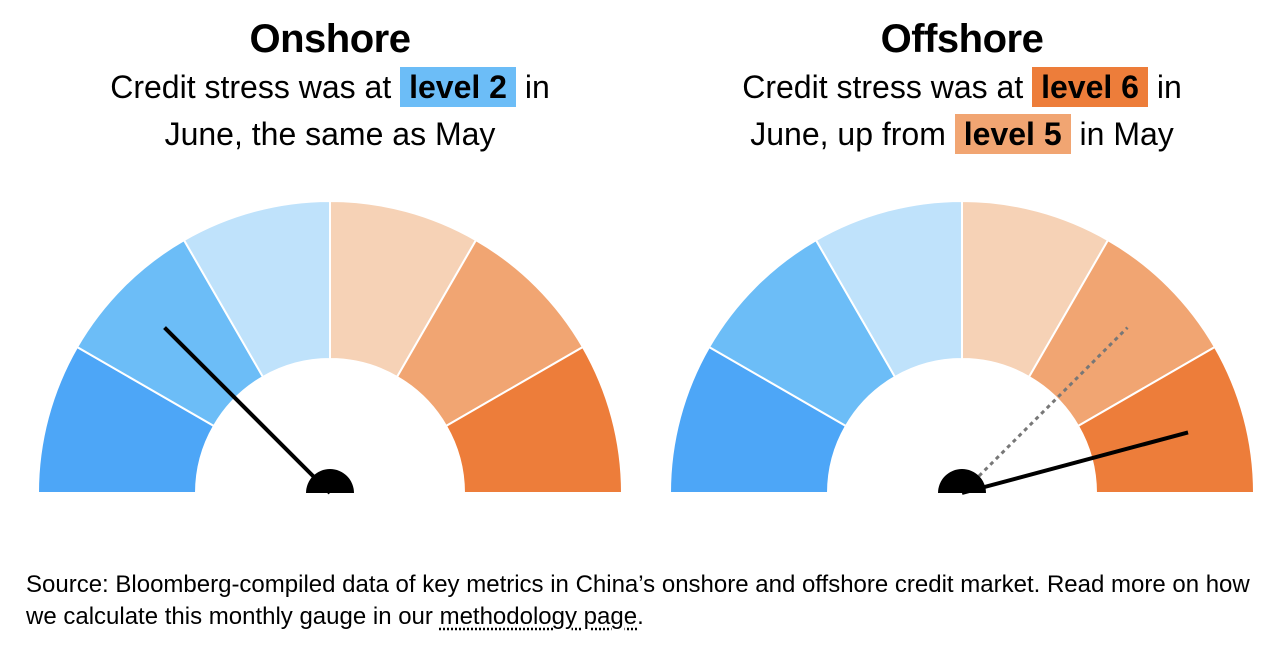 Image resolution: width=1286 pixels, height=646 pixels. Describe the element at coordinates (458, 87) in the screenshot. I see `onshore-level-badge: level 2` at that location.